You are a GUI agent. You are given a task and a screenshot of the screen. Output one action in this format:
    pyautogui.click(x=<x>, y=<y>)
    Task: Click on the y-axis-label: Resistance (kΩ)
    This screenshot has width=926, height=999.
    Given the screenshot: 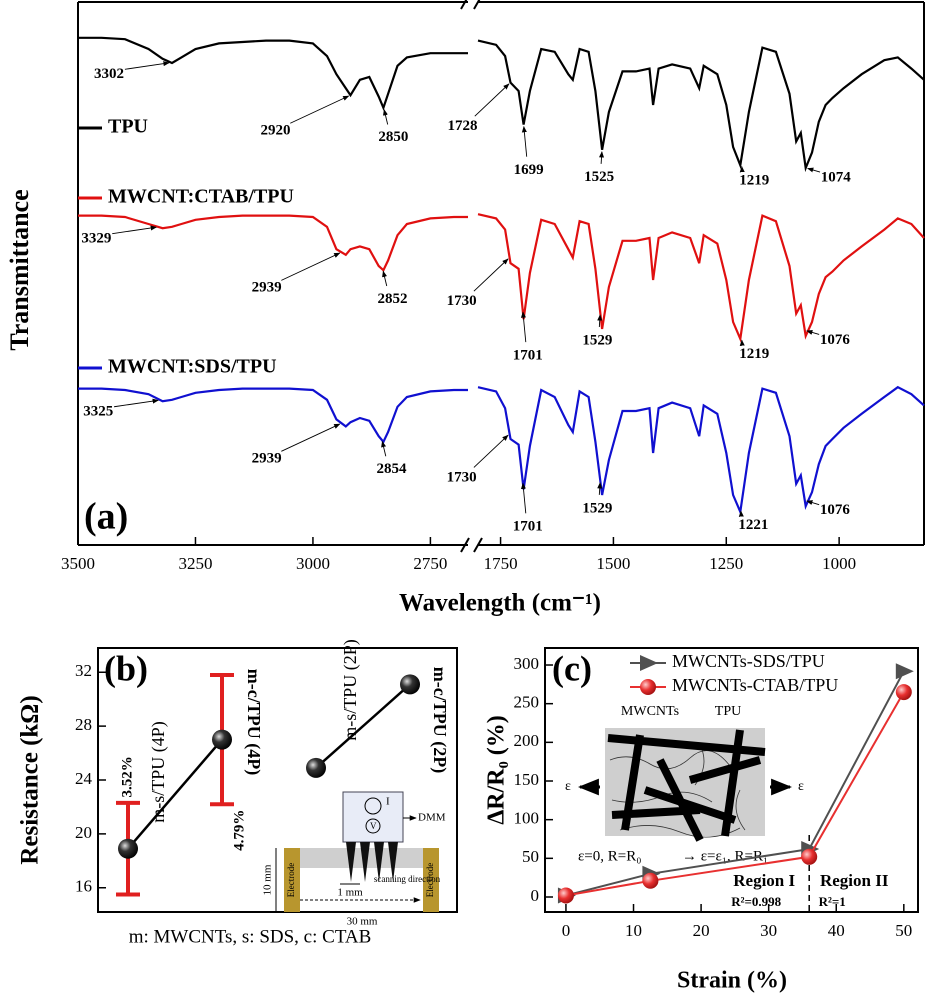 What is the action you would take?
    pyautogui.click(x=30, y=779)
    